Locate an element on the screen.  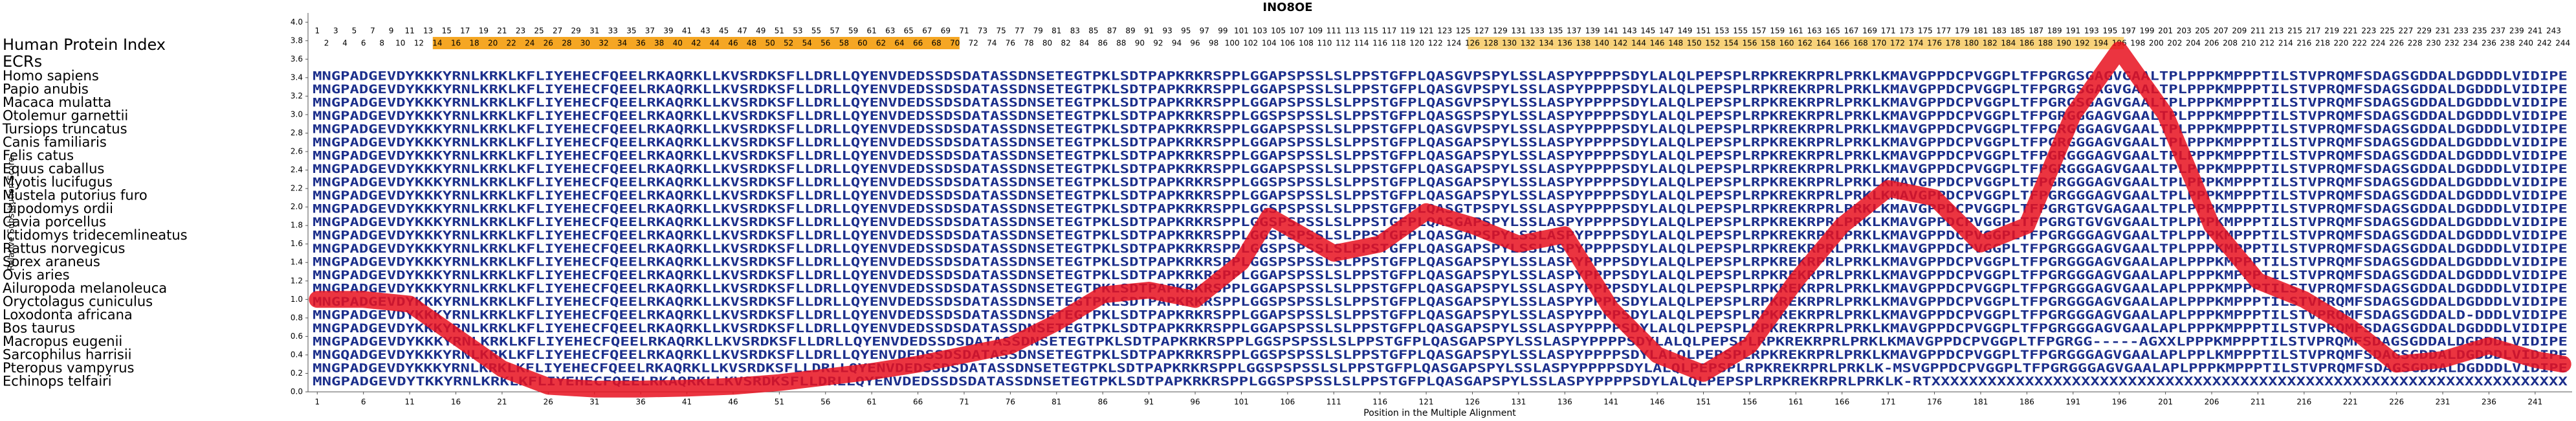
human-index: 237 is located at coordinates (2498, 31).